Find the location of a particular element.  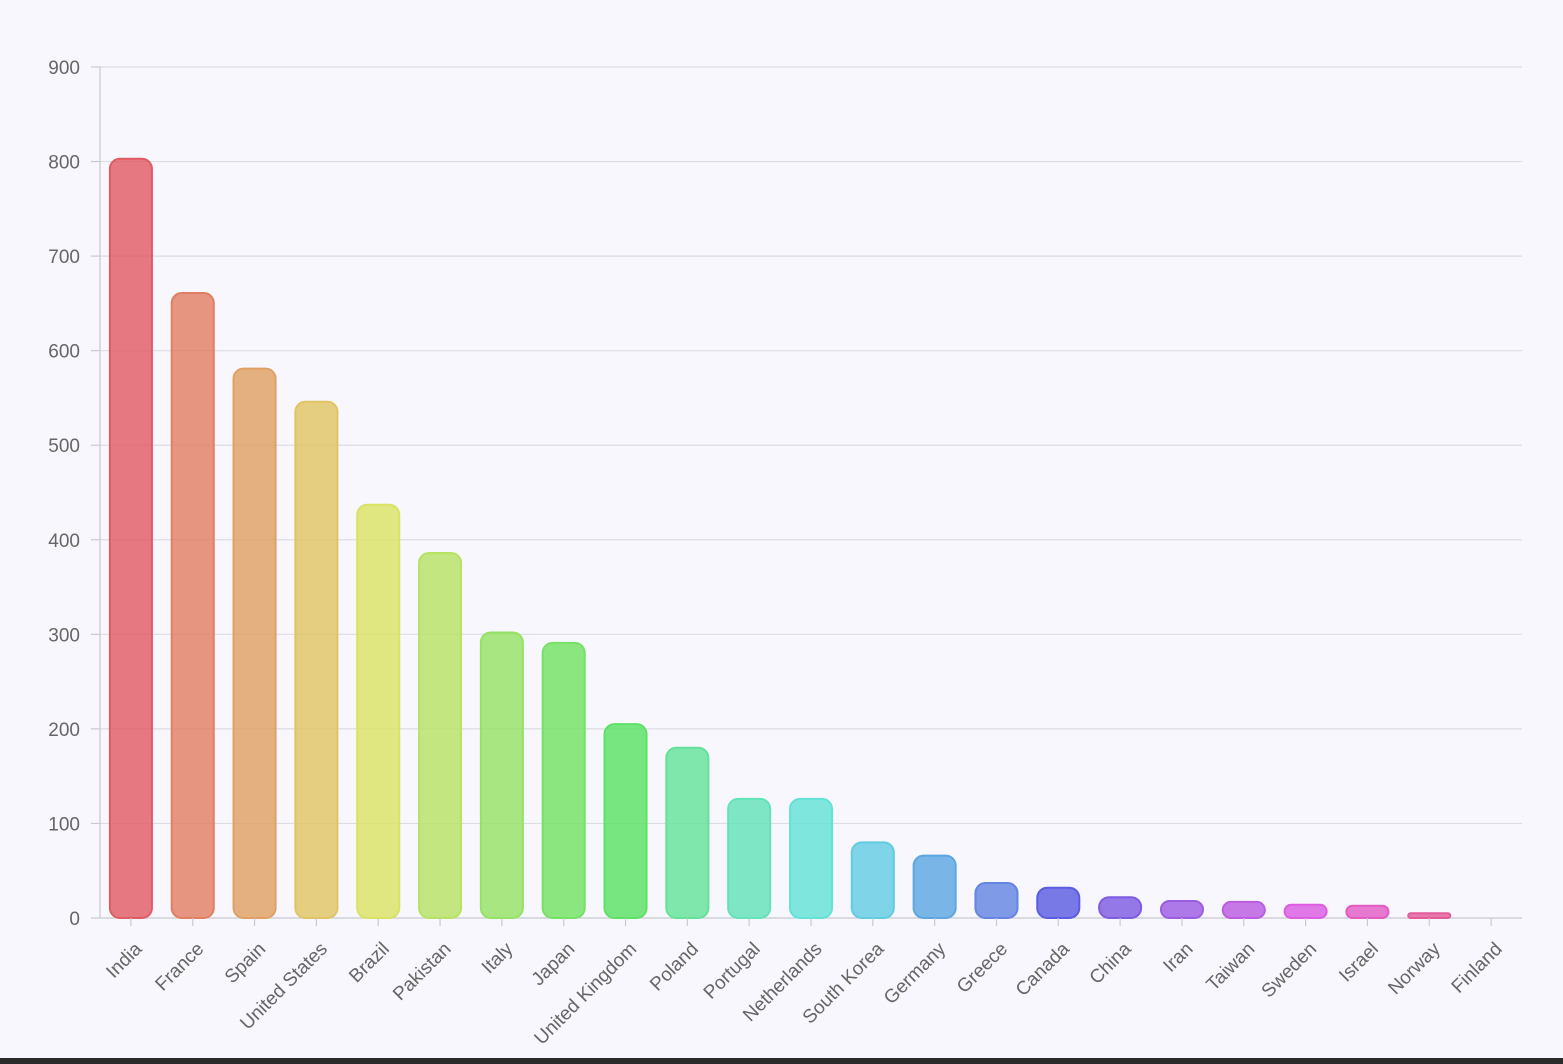

x-tick-label: Israel is located at coordinates (1359, 963).